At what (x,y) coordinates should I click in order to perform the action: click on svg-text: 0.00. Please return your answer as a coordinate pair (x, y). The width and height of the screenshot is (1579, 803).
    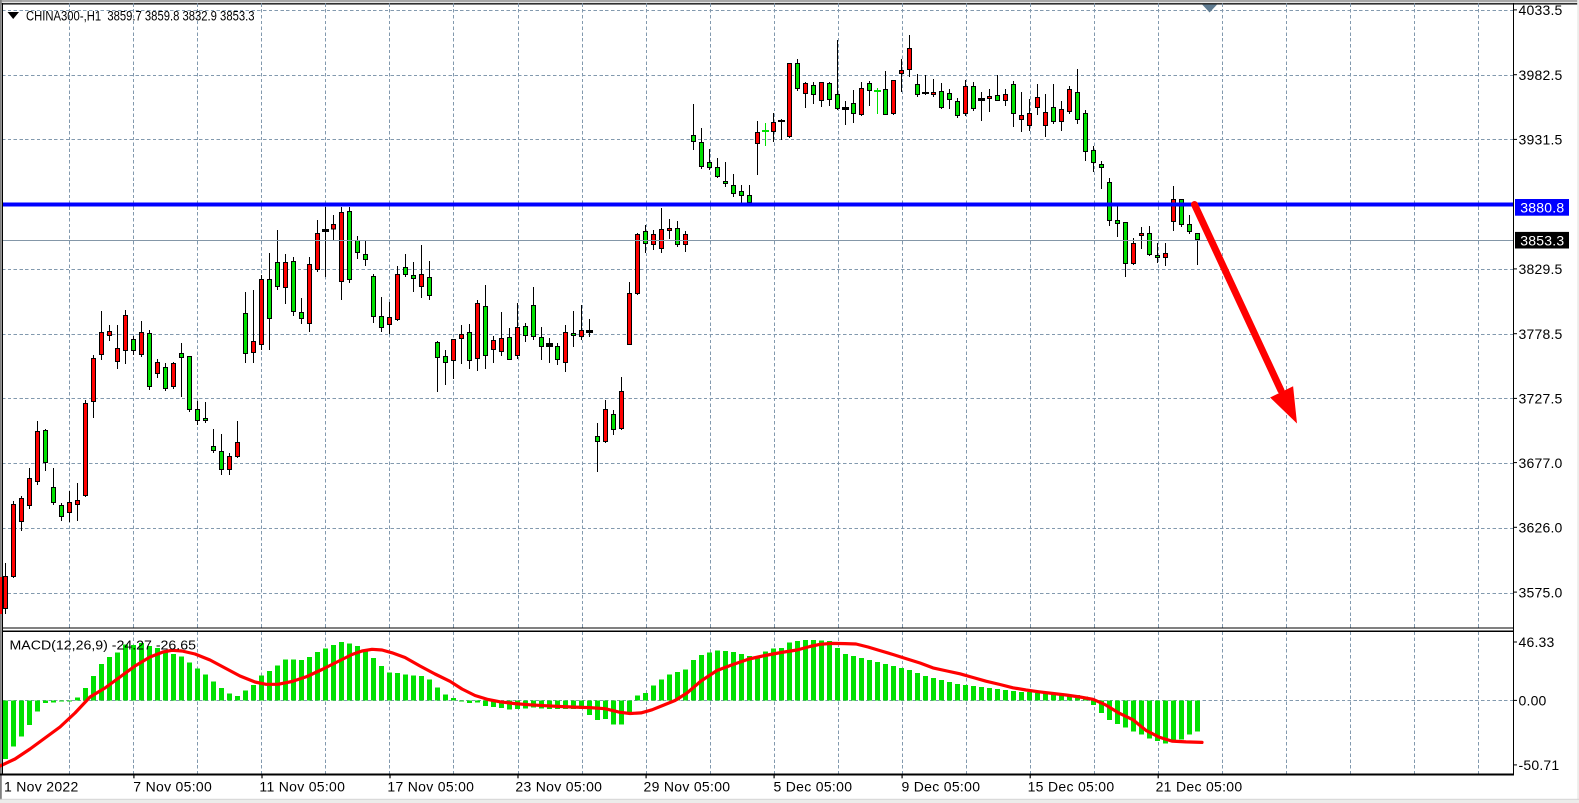
    Looking at the image, I should click on (1533, 701).